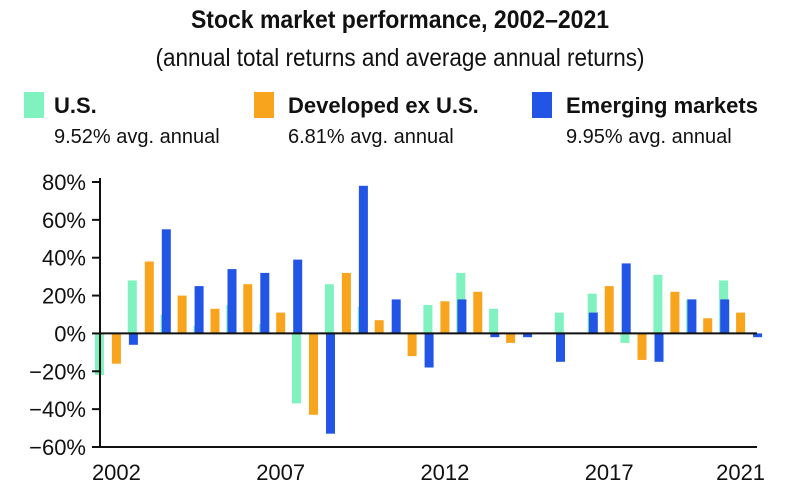  Describe the element at coordinates (346, 303) in the screenshot. I see `bar-developed-ex-u-s-2009` at that location.